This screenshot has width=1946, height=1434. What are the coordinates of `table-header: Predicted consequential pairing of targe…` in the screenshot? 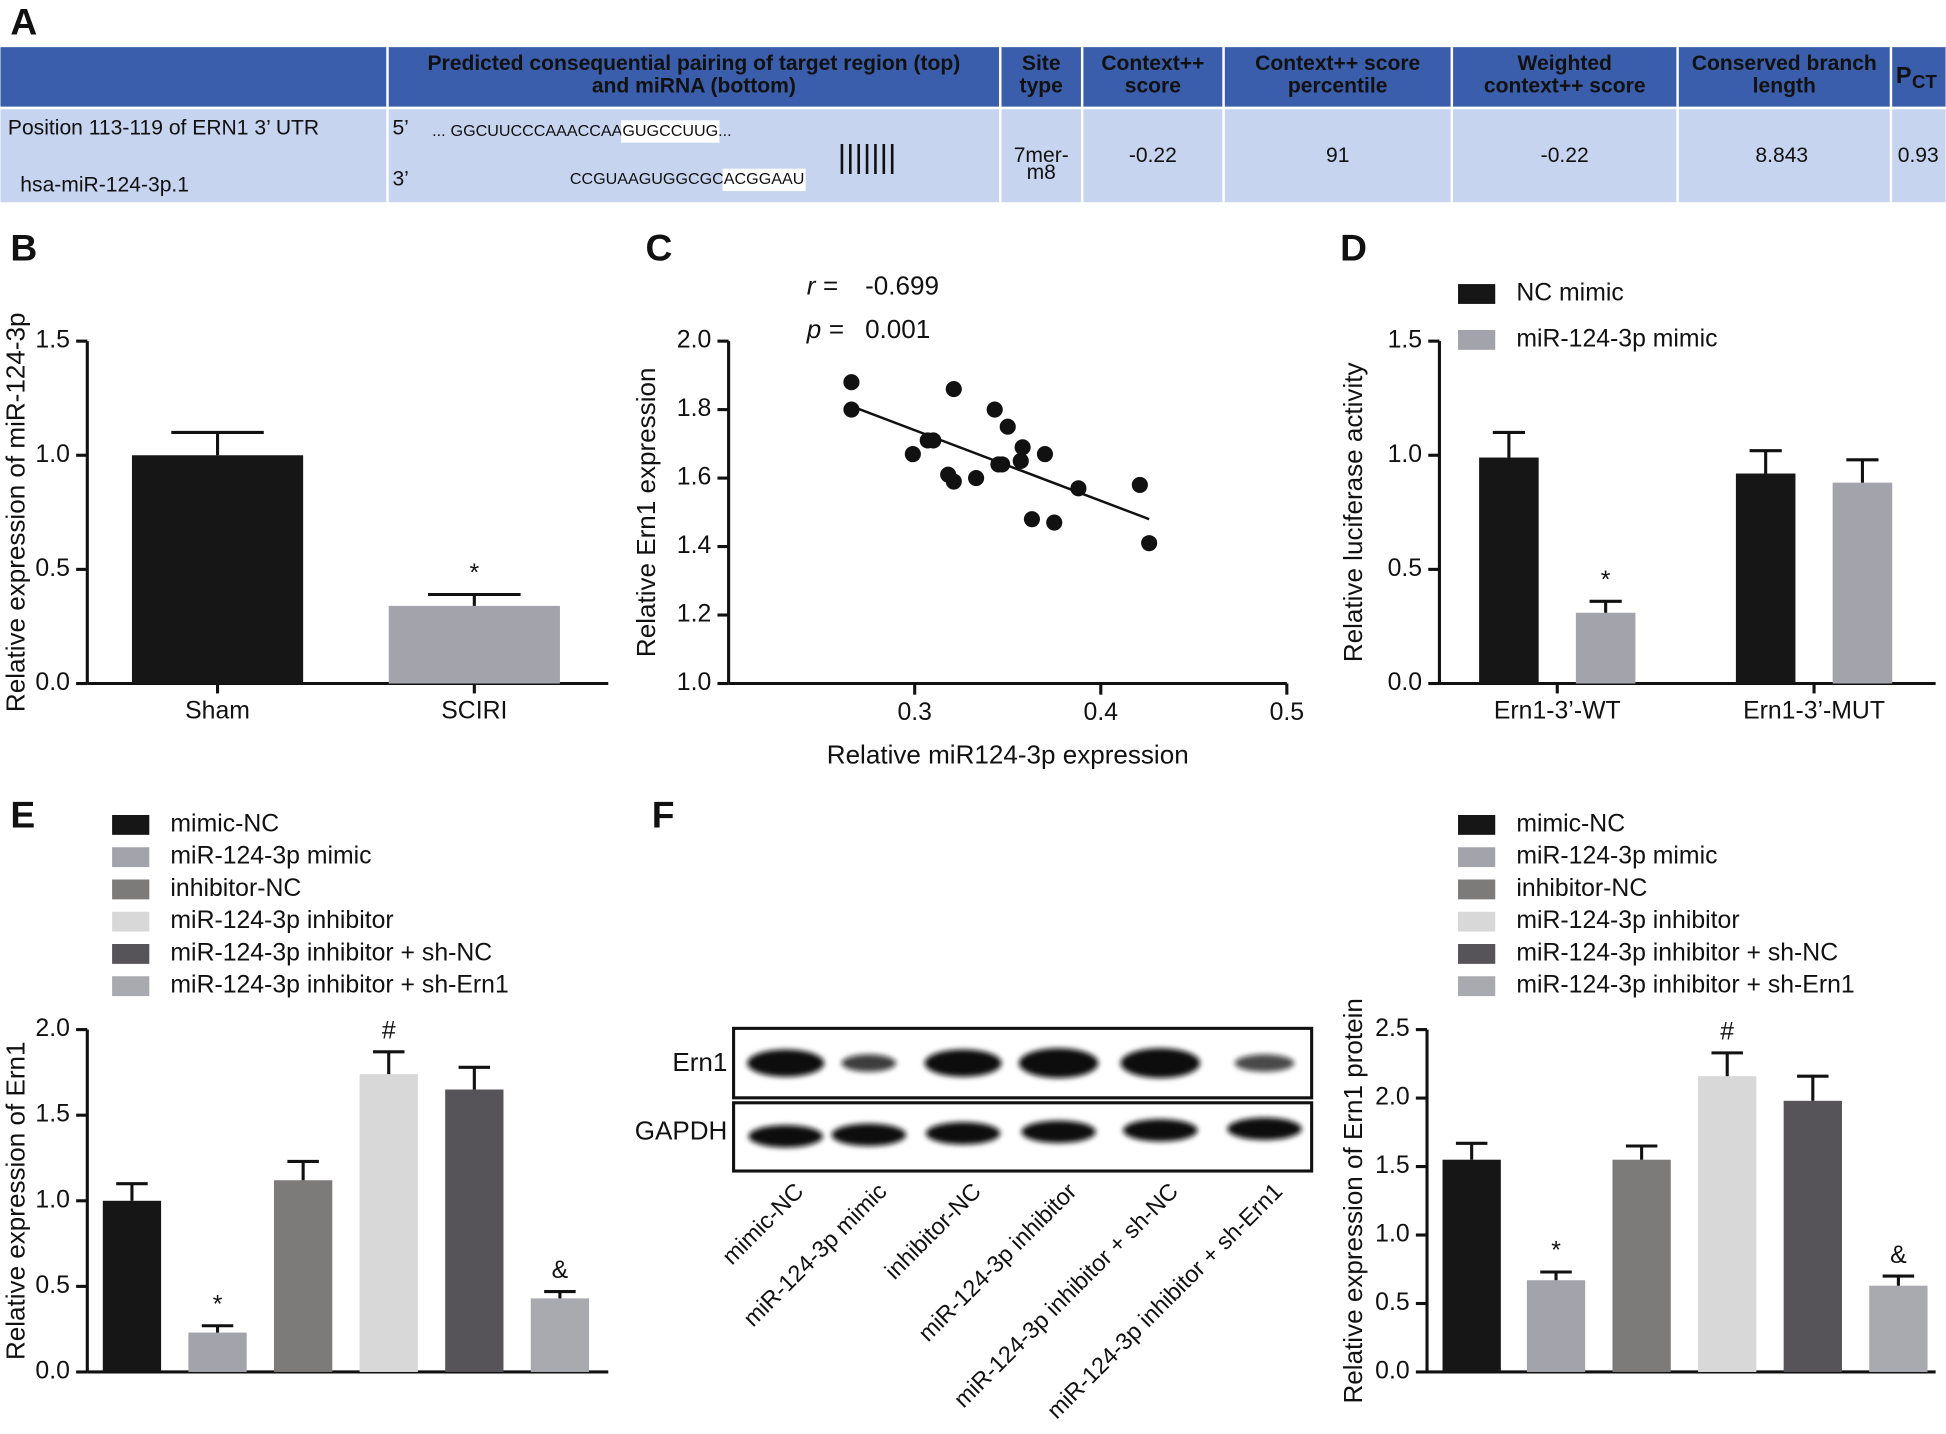 It's located at (693, 63).